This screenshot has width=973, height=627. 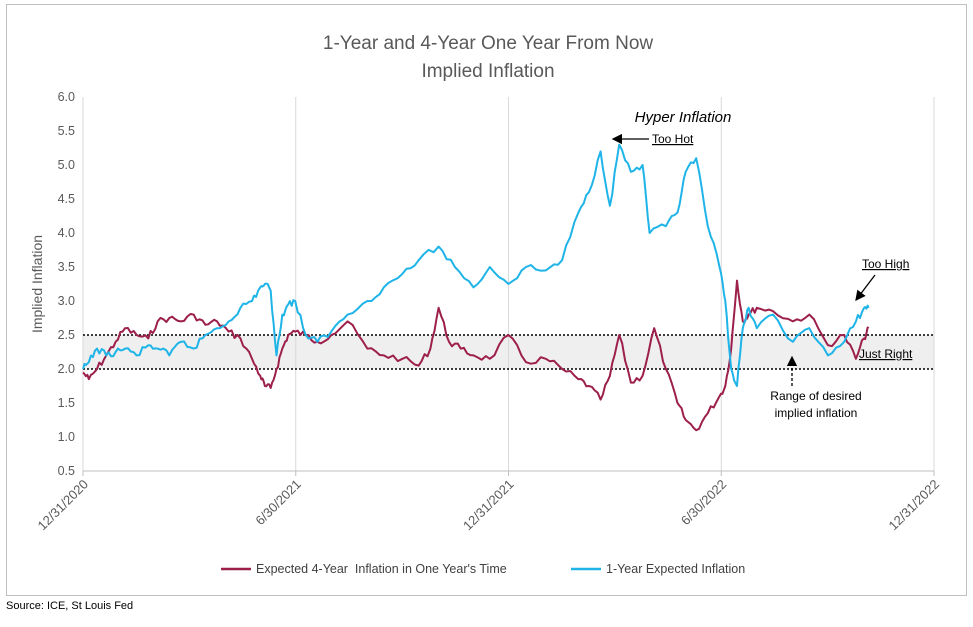 What do you see at coordinates (66, 437) in the screenshot?
I see `y-tick-label: 1.0` at bounding box center [66, 437].